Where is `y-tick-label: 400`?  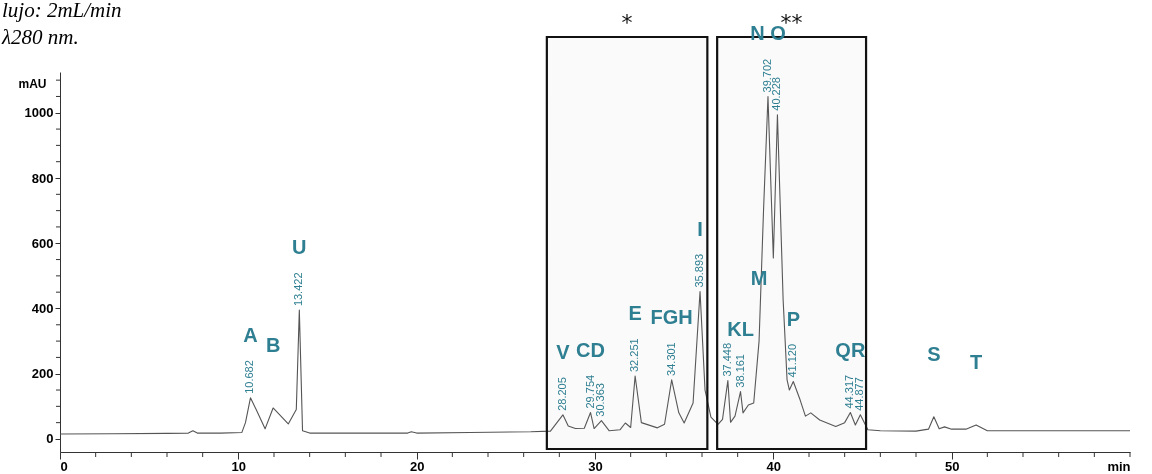 y-tick-label: 400 is located at coordinates (42, 308).